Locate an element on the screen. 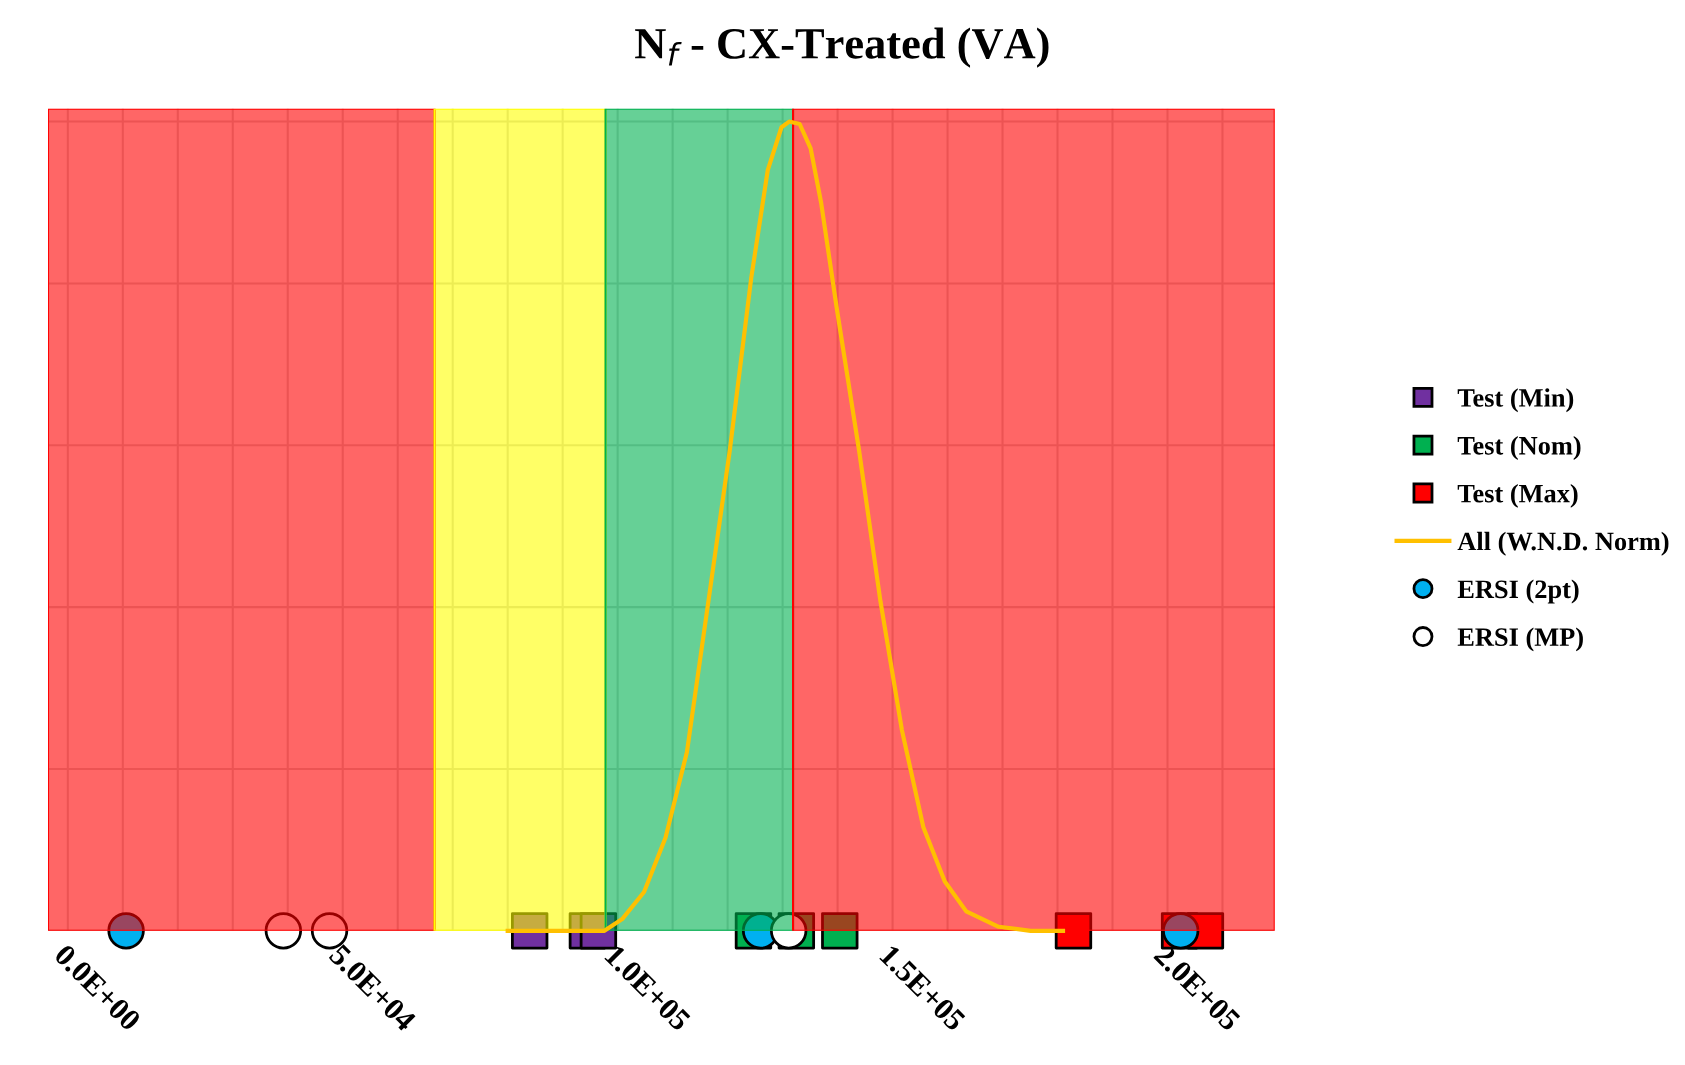 The image size is (1685, 1065). legend-label: Test (Min) is located at coordinates (1515, 400).